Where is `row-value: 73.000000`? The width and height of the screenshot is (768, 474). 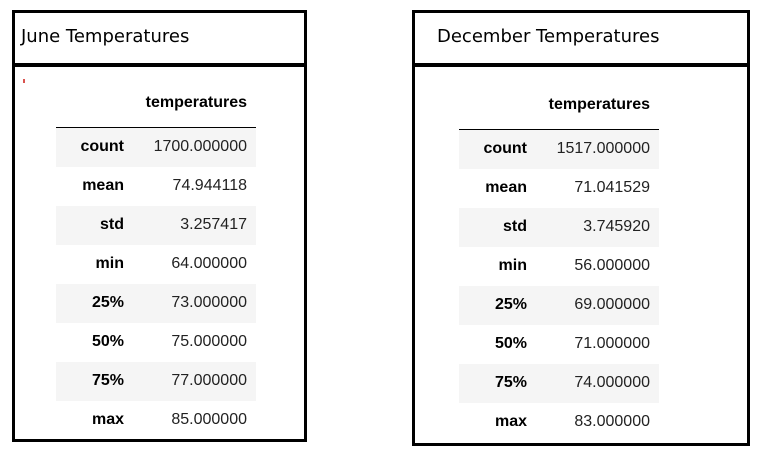
row-value: 73.000000 is located at coordinates (209, 302).